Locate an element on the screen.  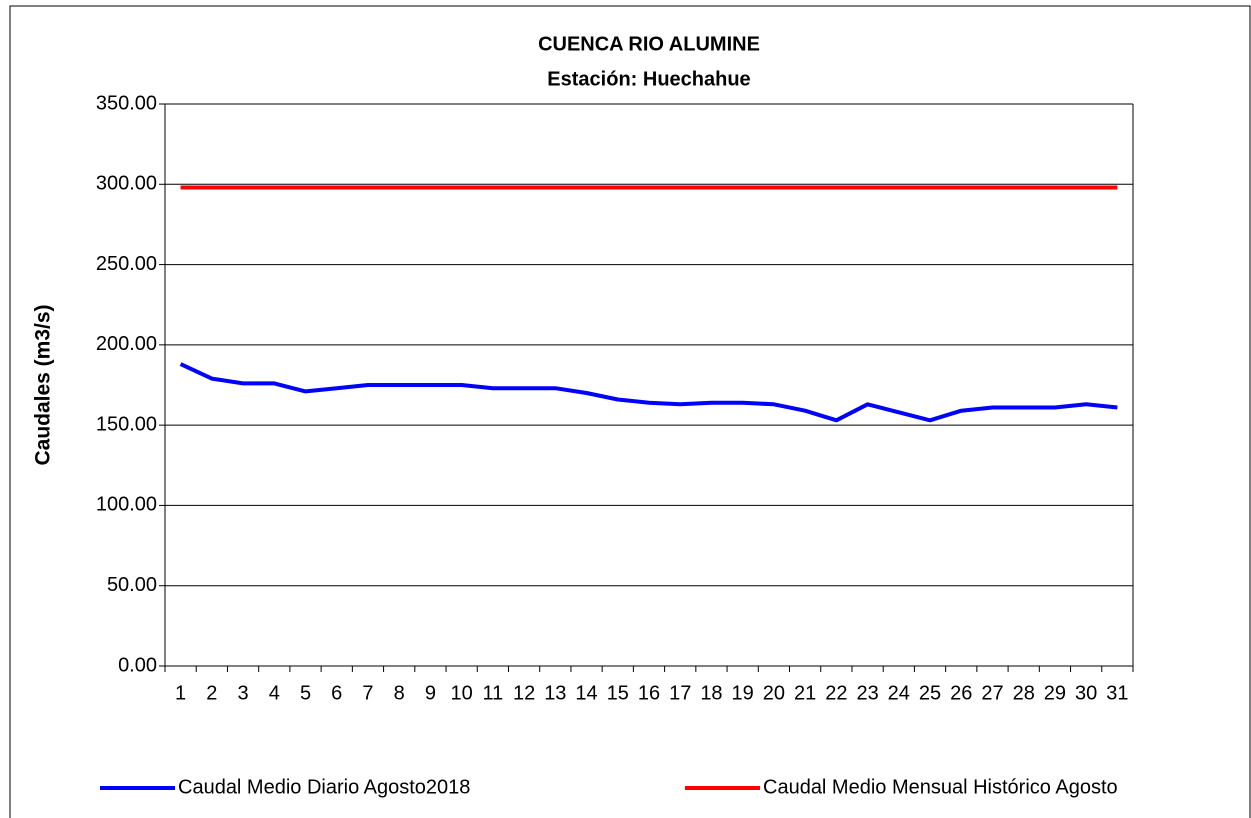
x-tick-label: 29 is located at coordinates (1055, 693).